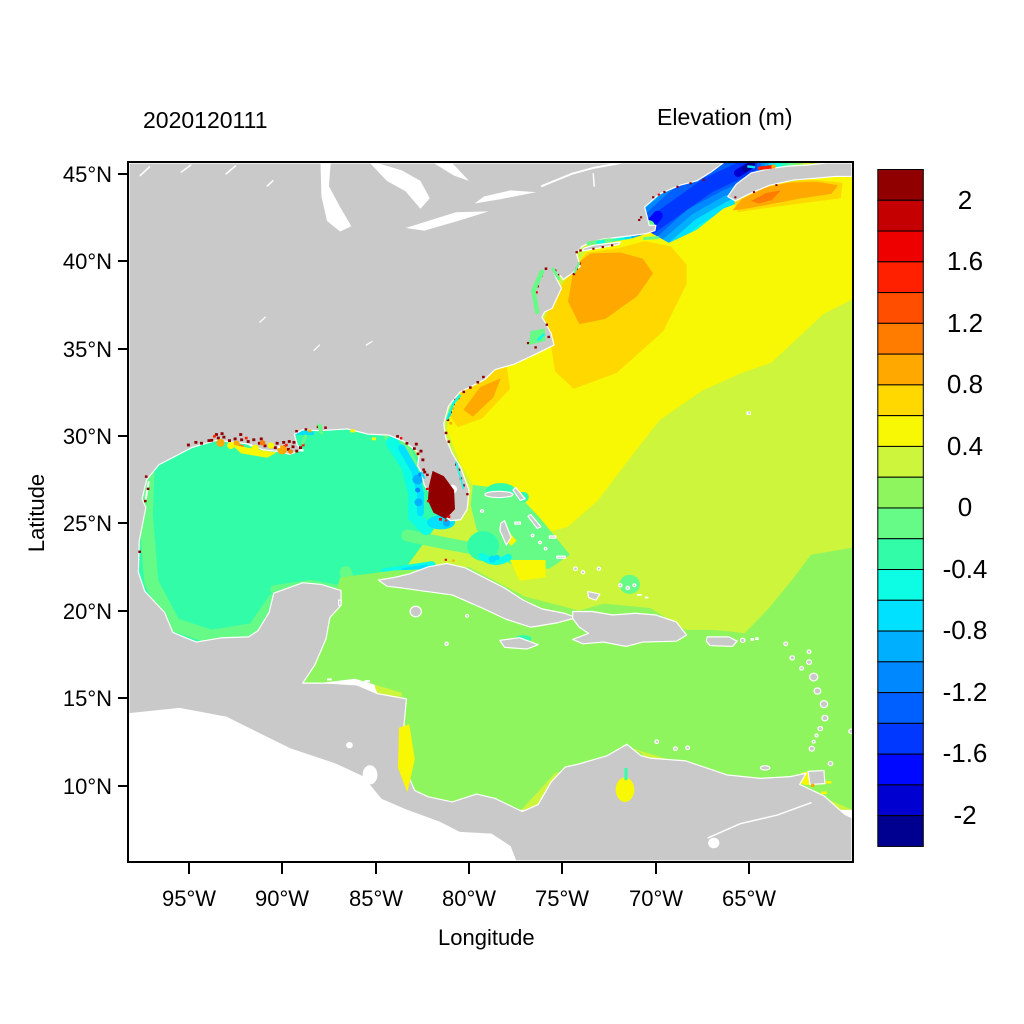  I want to click on colorbar-tick-label: -0.8, so click(965, 630).